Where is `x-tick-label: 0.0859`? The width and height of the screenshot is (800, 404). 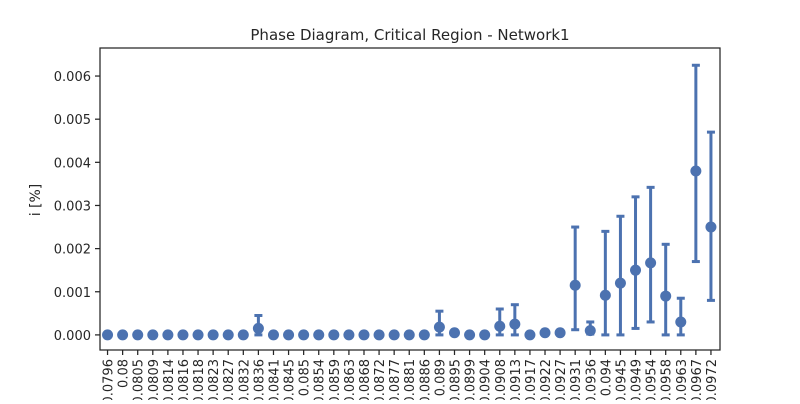 x-tick-label: 0.0859 is located at coordinates (335, 379).